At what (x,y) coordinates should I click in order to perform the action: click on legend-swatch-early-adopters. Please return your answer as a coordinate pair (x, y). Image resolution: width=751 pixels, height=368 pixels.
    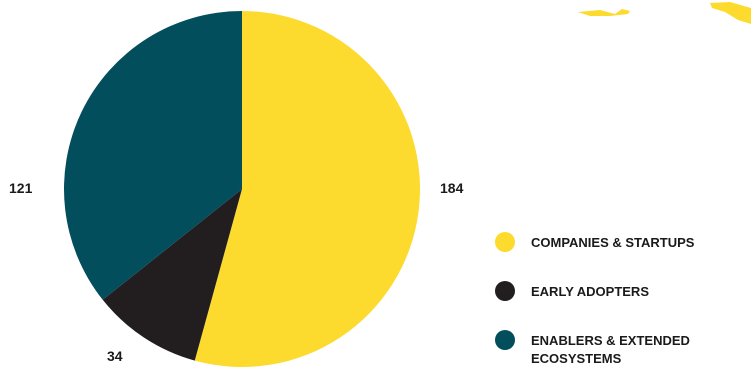
    Looking at the image, I should click on (505, 291).